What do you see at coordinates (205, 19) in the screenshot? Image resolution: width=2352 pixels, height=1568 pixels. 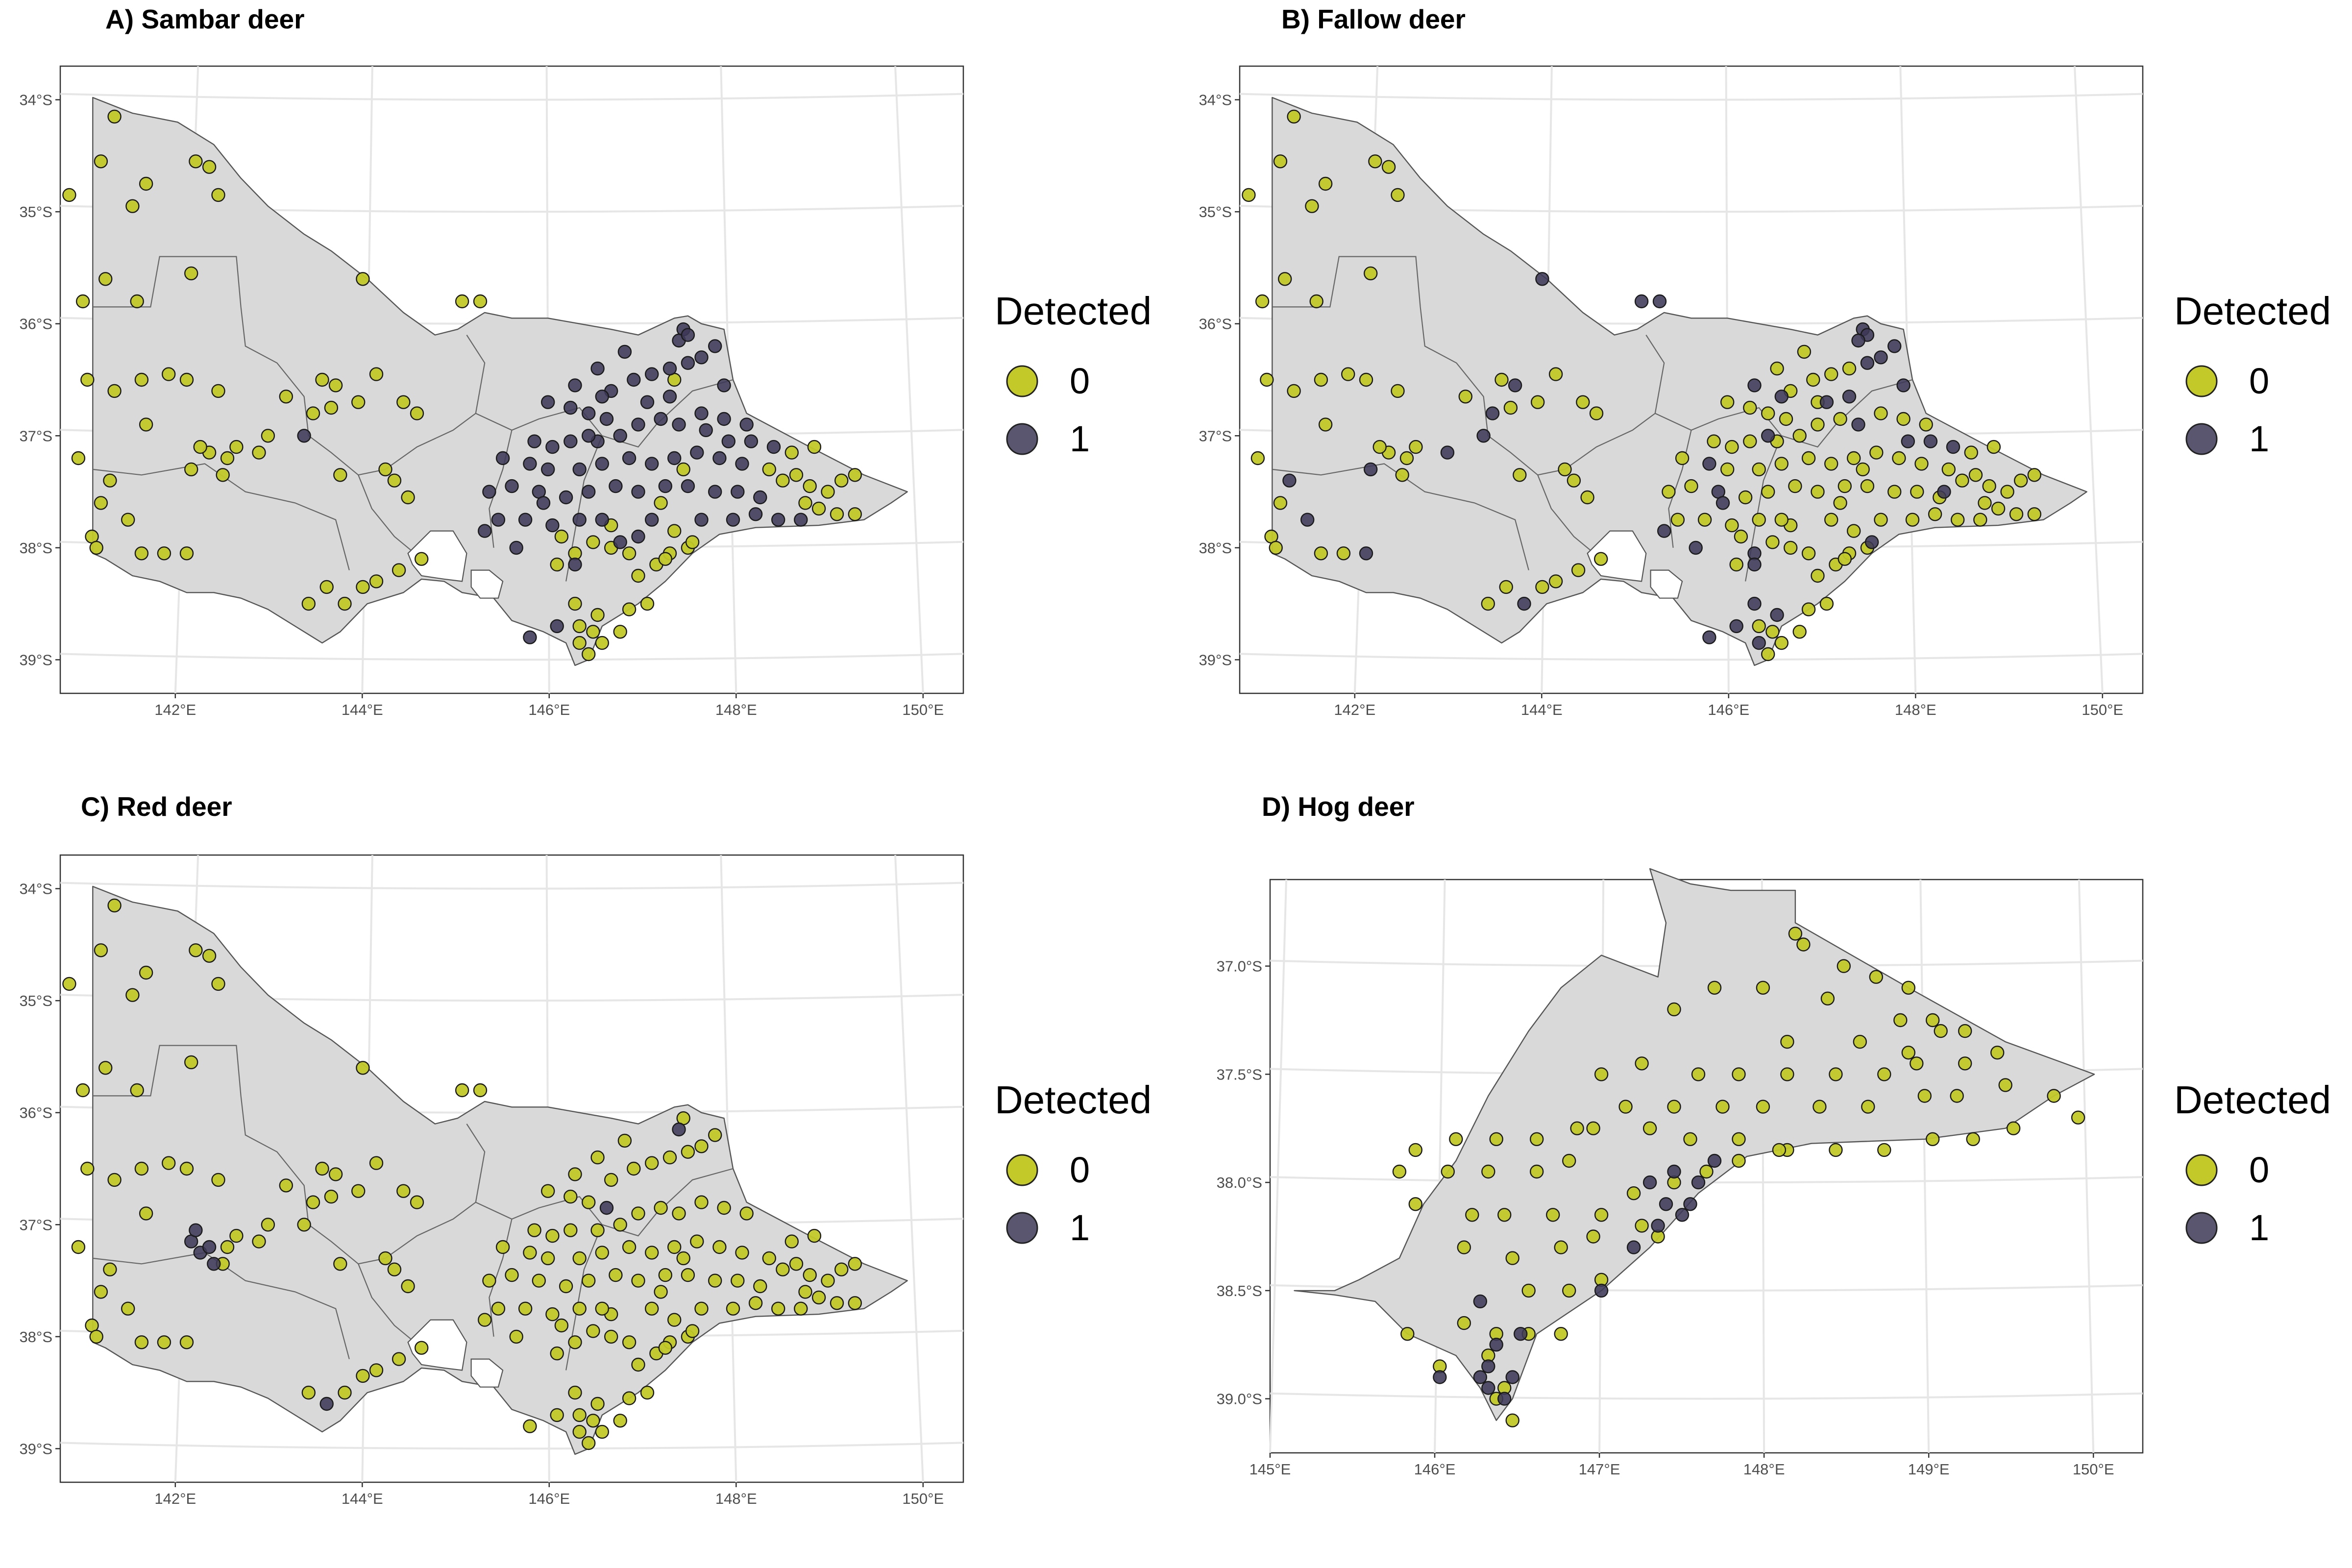 I see `panel-title: A) Sambar deer` at bounding box center [205, 19].